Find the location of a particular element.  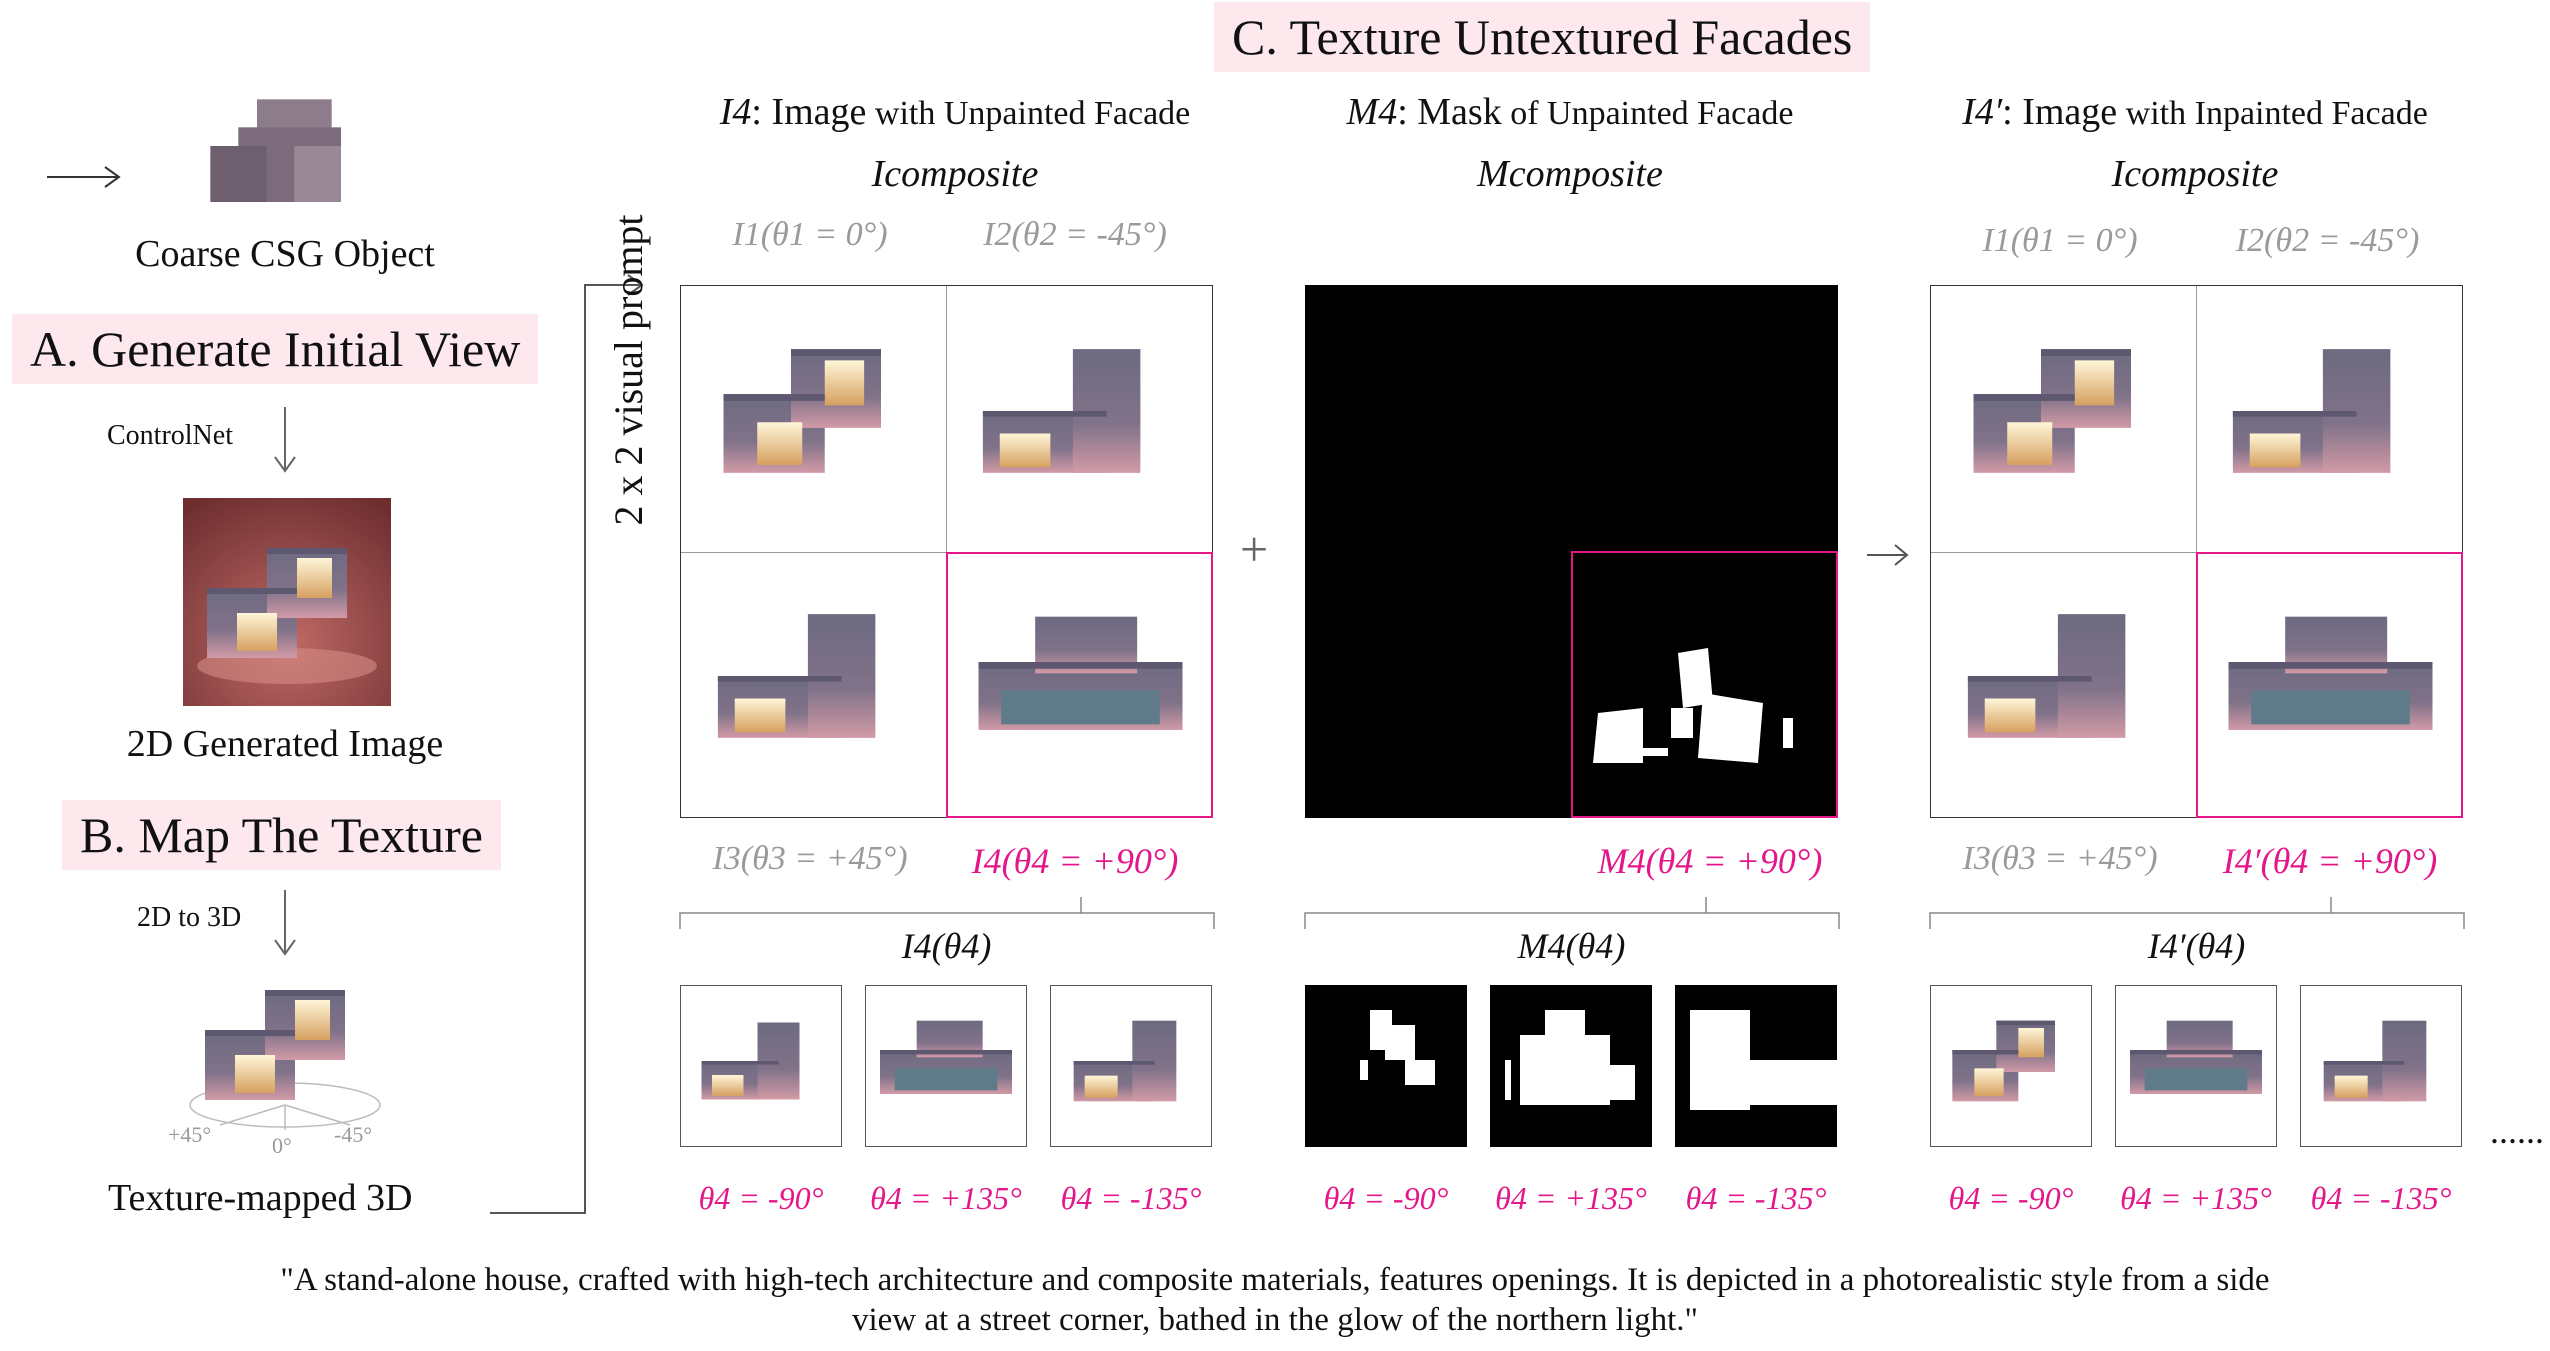

panel3-header-rest: with Inpainted Facade is located at coordinates (2272, 113).